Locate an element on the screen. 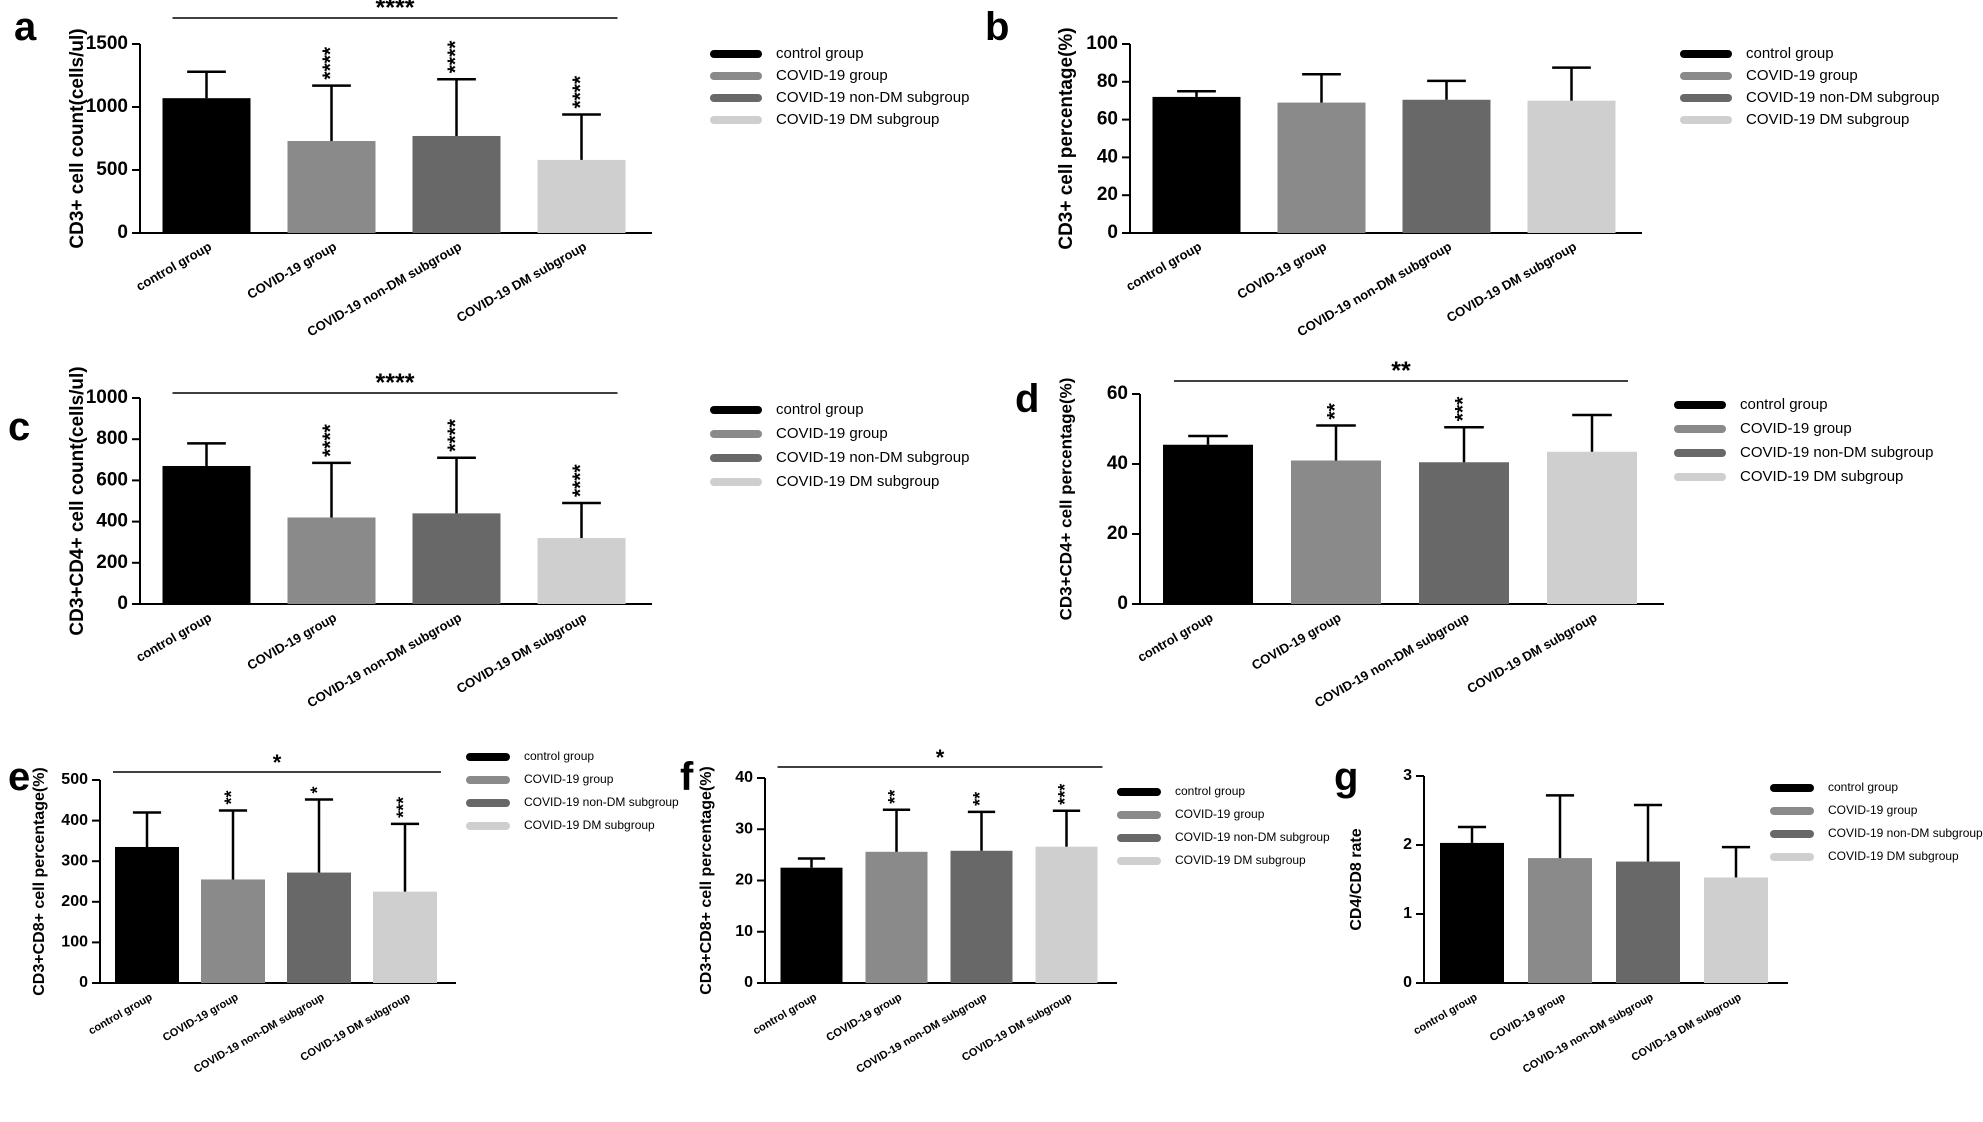 This screenshot has height=1122, width=1983. y-tick-label: 400 is located at coordinates (74, 820).